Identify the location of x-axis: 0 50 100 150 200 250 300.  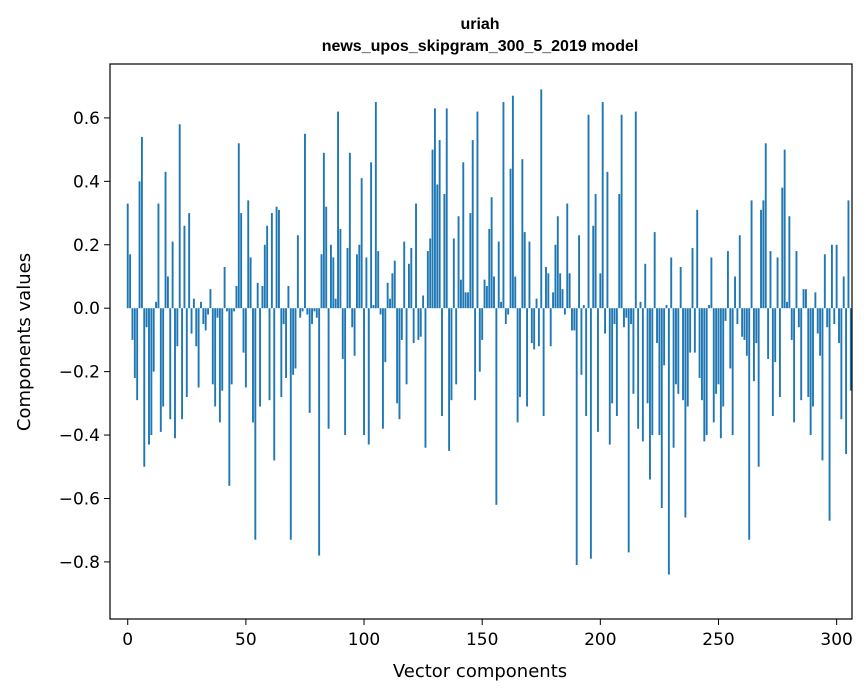
(487, 634).